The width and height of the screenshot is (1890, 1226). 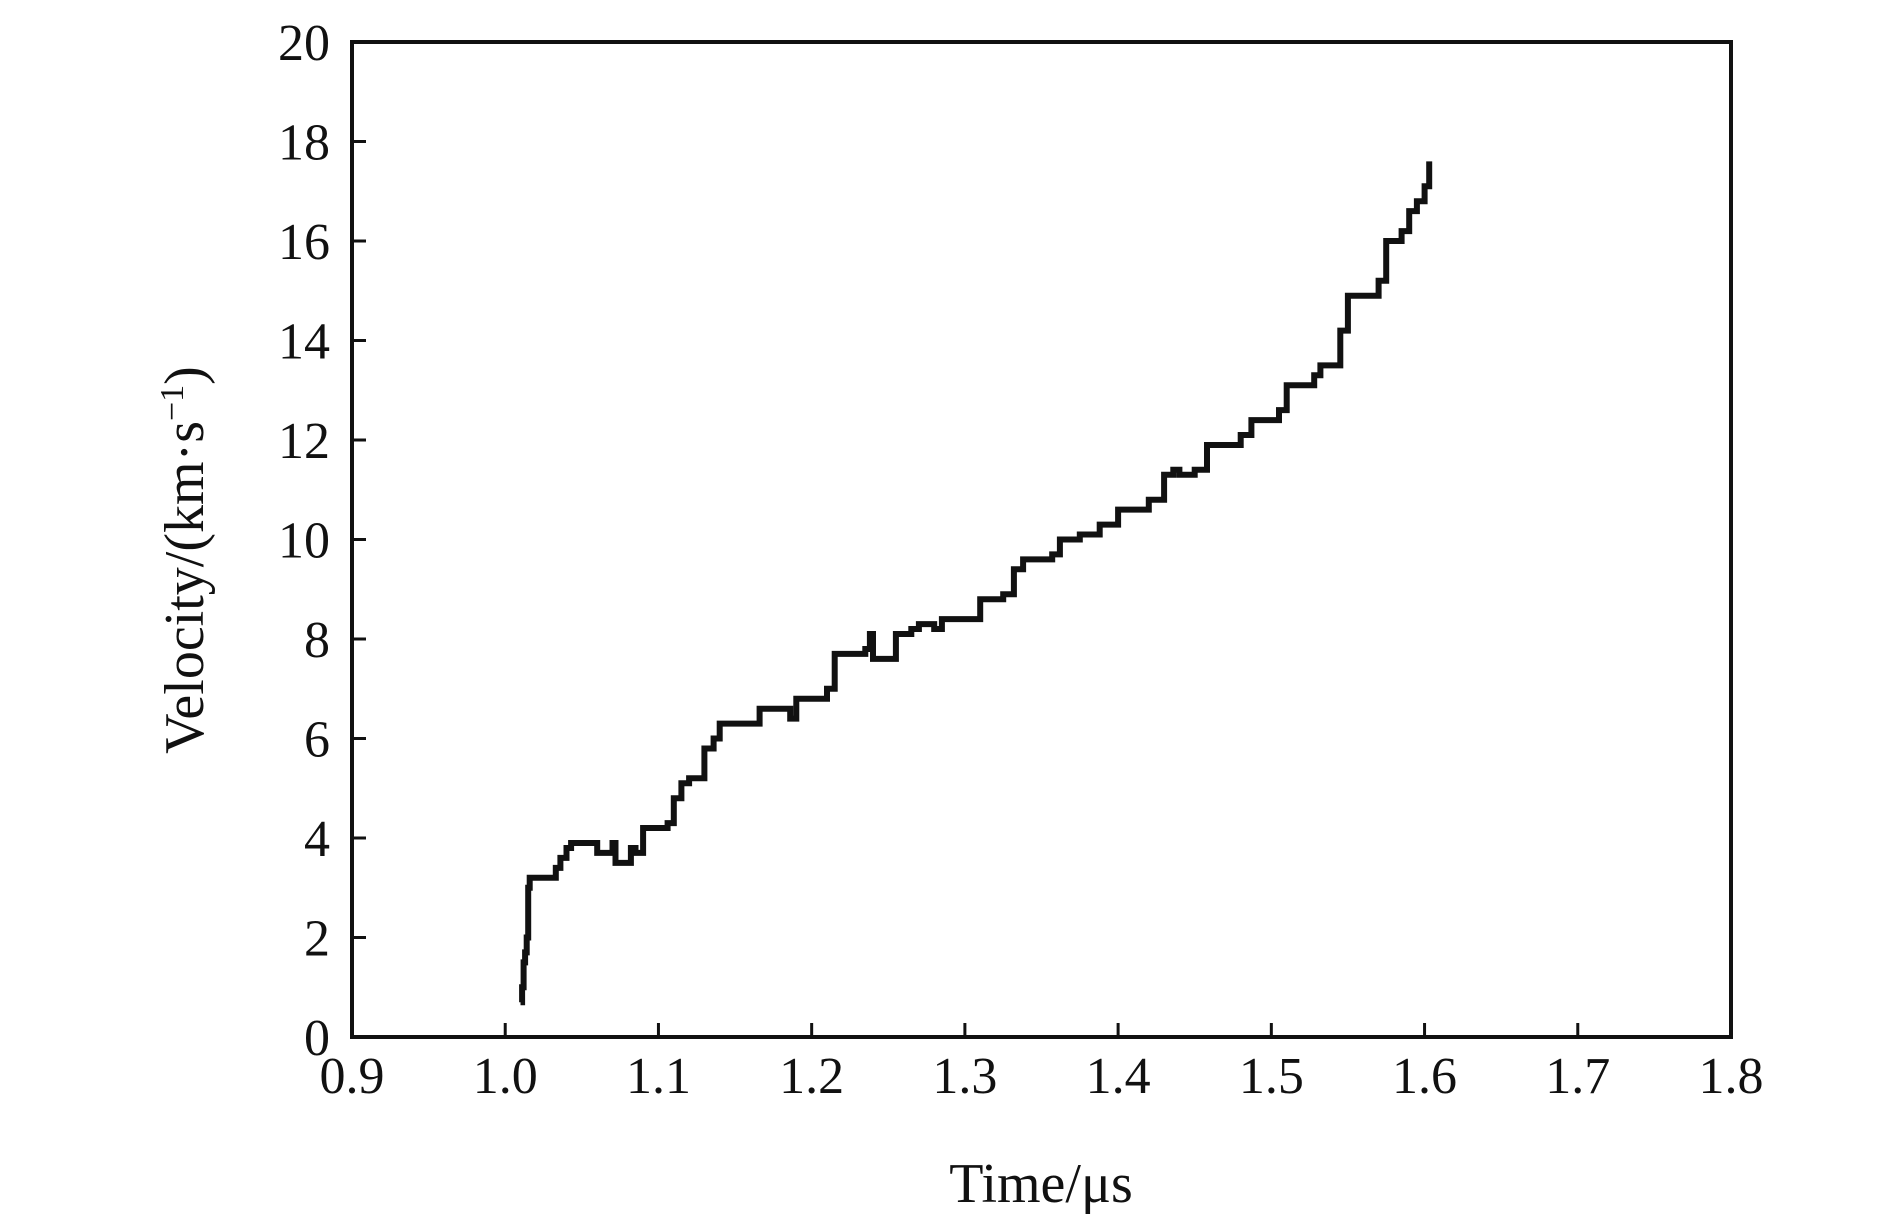 What do you see at coordinates (317, 939) in the screenshot?
I see `y-tick-label: 2` at bounding box center [317, 939].